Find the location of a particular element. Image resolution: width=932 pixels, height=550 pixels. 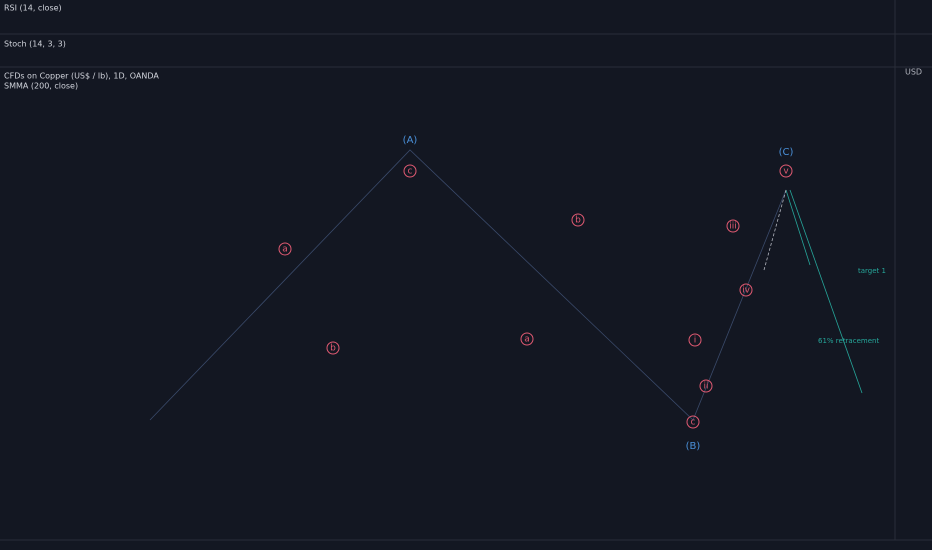

wave-label: (C) is located at coordinates (786, 152).